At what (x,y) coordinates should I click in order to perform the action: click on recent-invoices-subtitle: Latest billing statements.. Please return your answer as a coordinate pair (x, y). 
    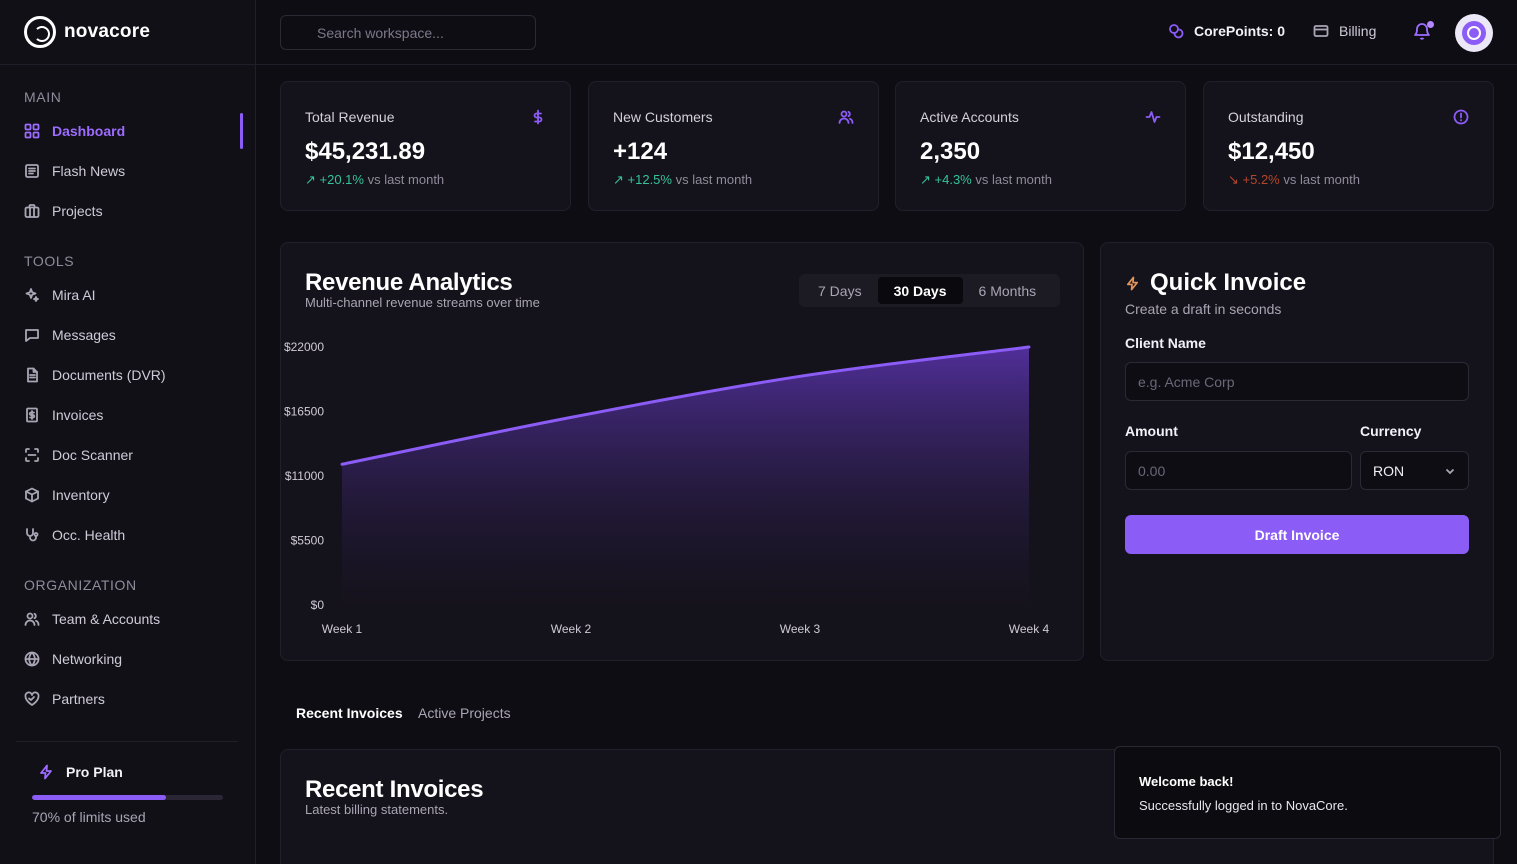
    Looking at the image, I should click on (377, 809).